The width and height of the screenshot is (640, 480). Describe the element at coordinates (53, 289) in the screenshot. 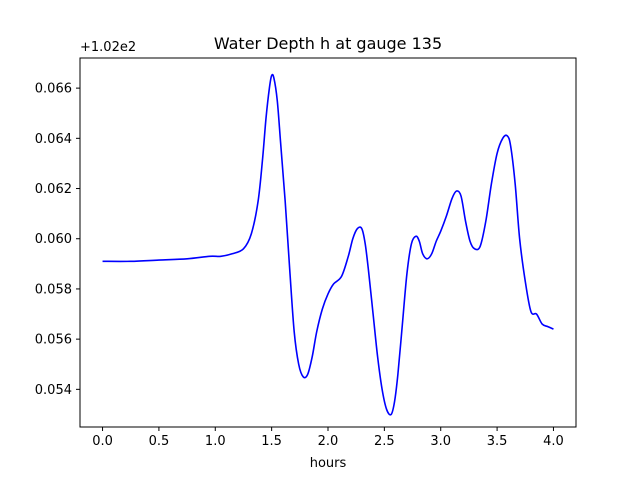

I see `y-tick-label: 0.058` at that location.